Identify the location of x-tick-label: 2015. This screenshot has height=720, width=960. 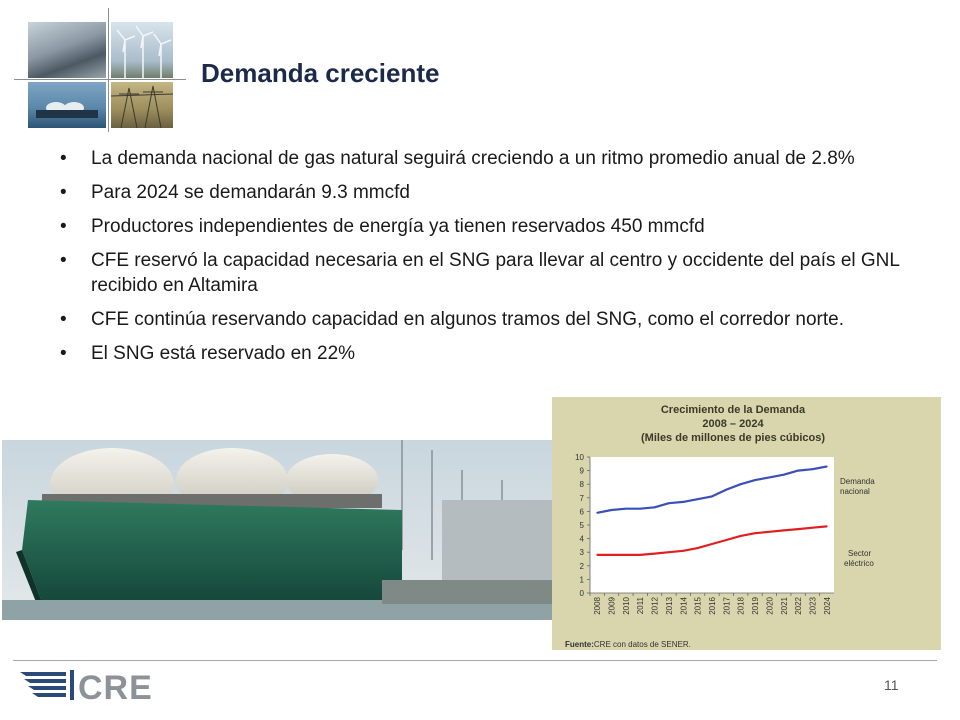
(698, 605).